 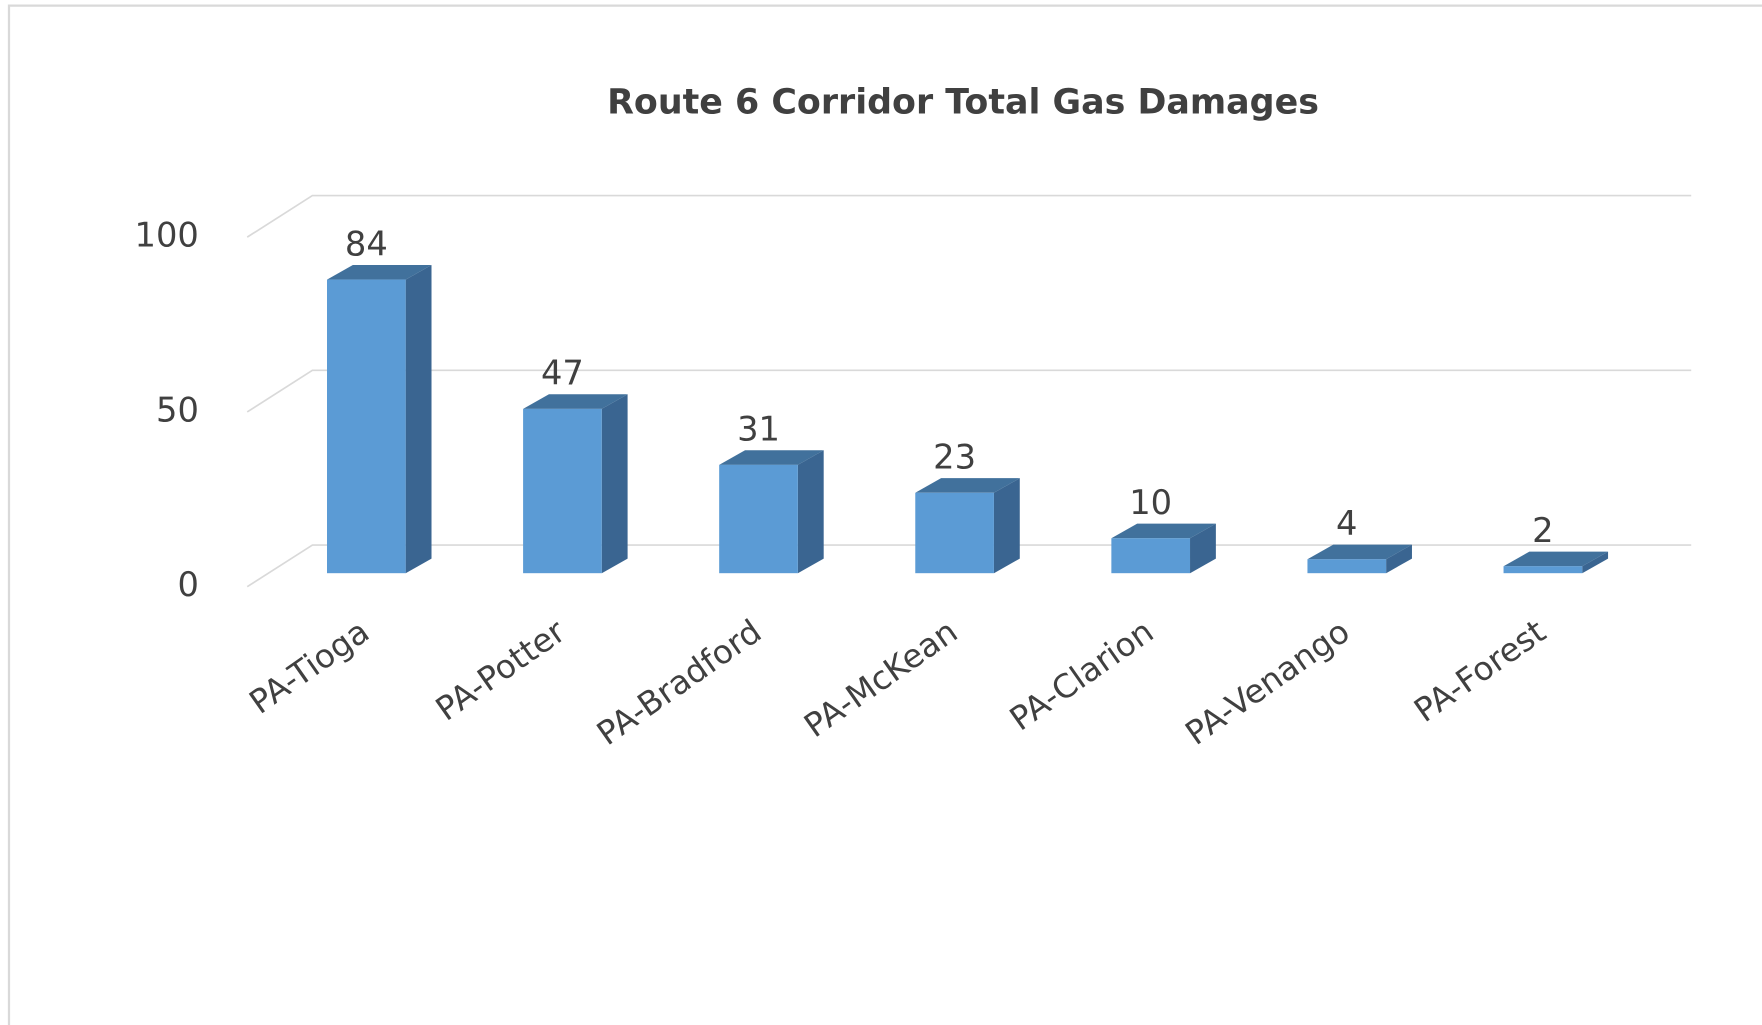 What do you see at coordinates (954, 457) in the screenshot?
I see `value-label: 23` at bounding box center [954, 457].